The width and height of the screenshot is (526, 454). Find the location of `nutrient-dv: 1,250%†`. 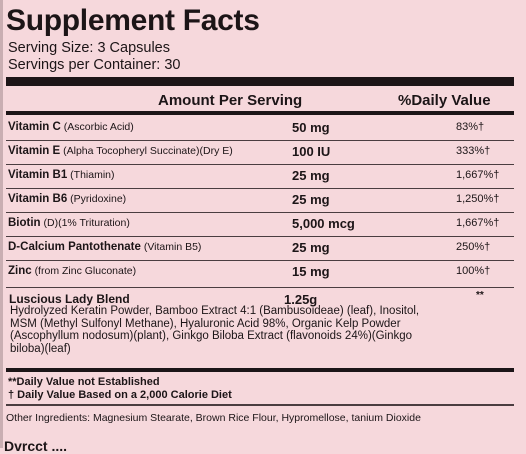

nutrient-dv: 1,250%† is located at coordinates (478, 199).